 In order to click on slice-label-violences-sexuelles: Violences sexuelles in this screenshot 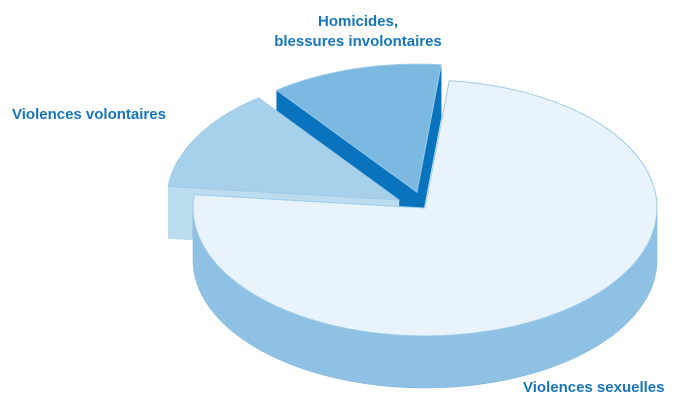, I will do `click(593, 388)`.